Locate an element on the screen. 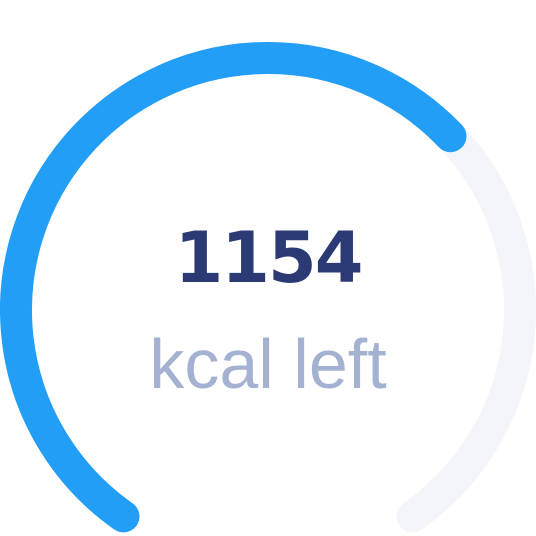 The image size is (536, 536). kcal-remaining-label: kcal left is located at coordinates (268, 364).